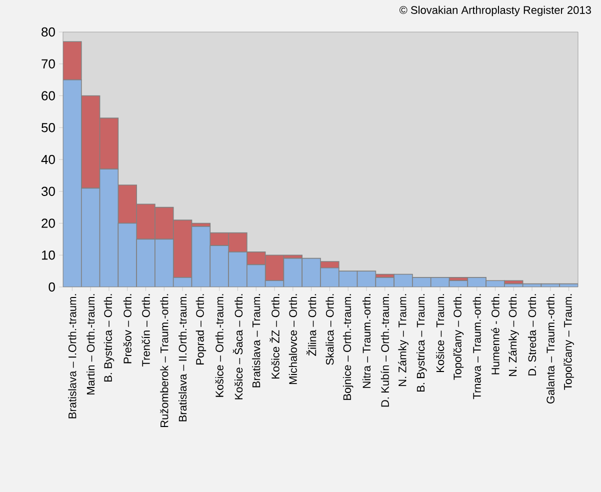 The width and height of the screenshot is (601, 492). Describe the element at coordinates (127, 329) in the screenshot. I see `x-tick-label: Prešov – Orth.` at that location.